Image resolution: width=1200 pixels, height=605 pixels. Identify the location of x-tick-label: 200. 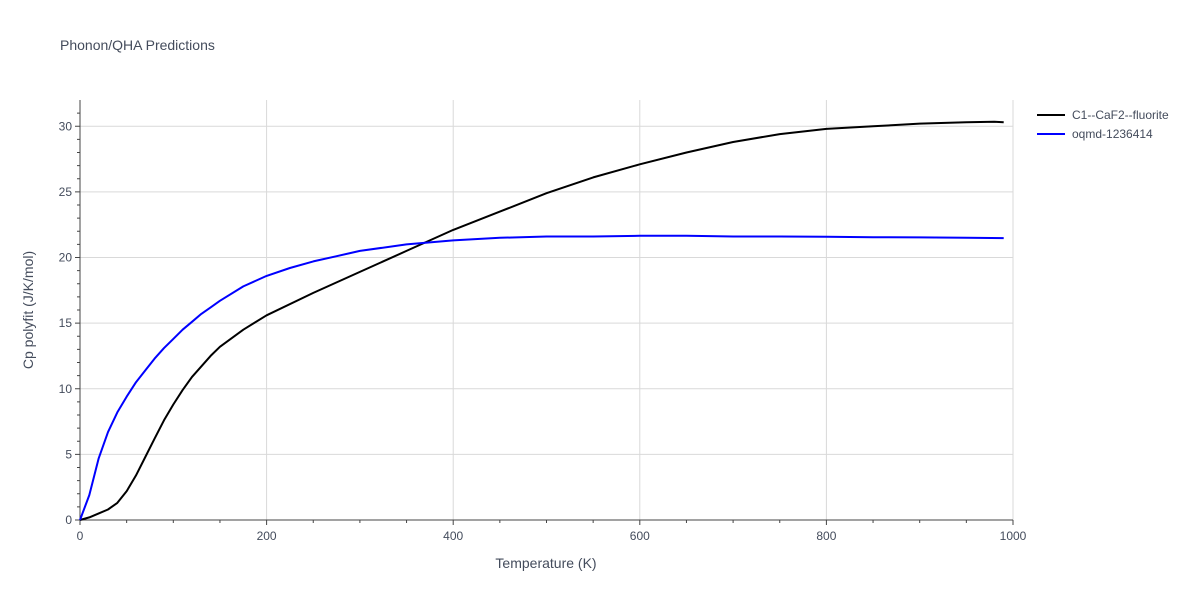
(267, 536).